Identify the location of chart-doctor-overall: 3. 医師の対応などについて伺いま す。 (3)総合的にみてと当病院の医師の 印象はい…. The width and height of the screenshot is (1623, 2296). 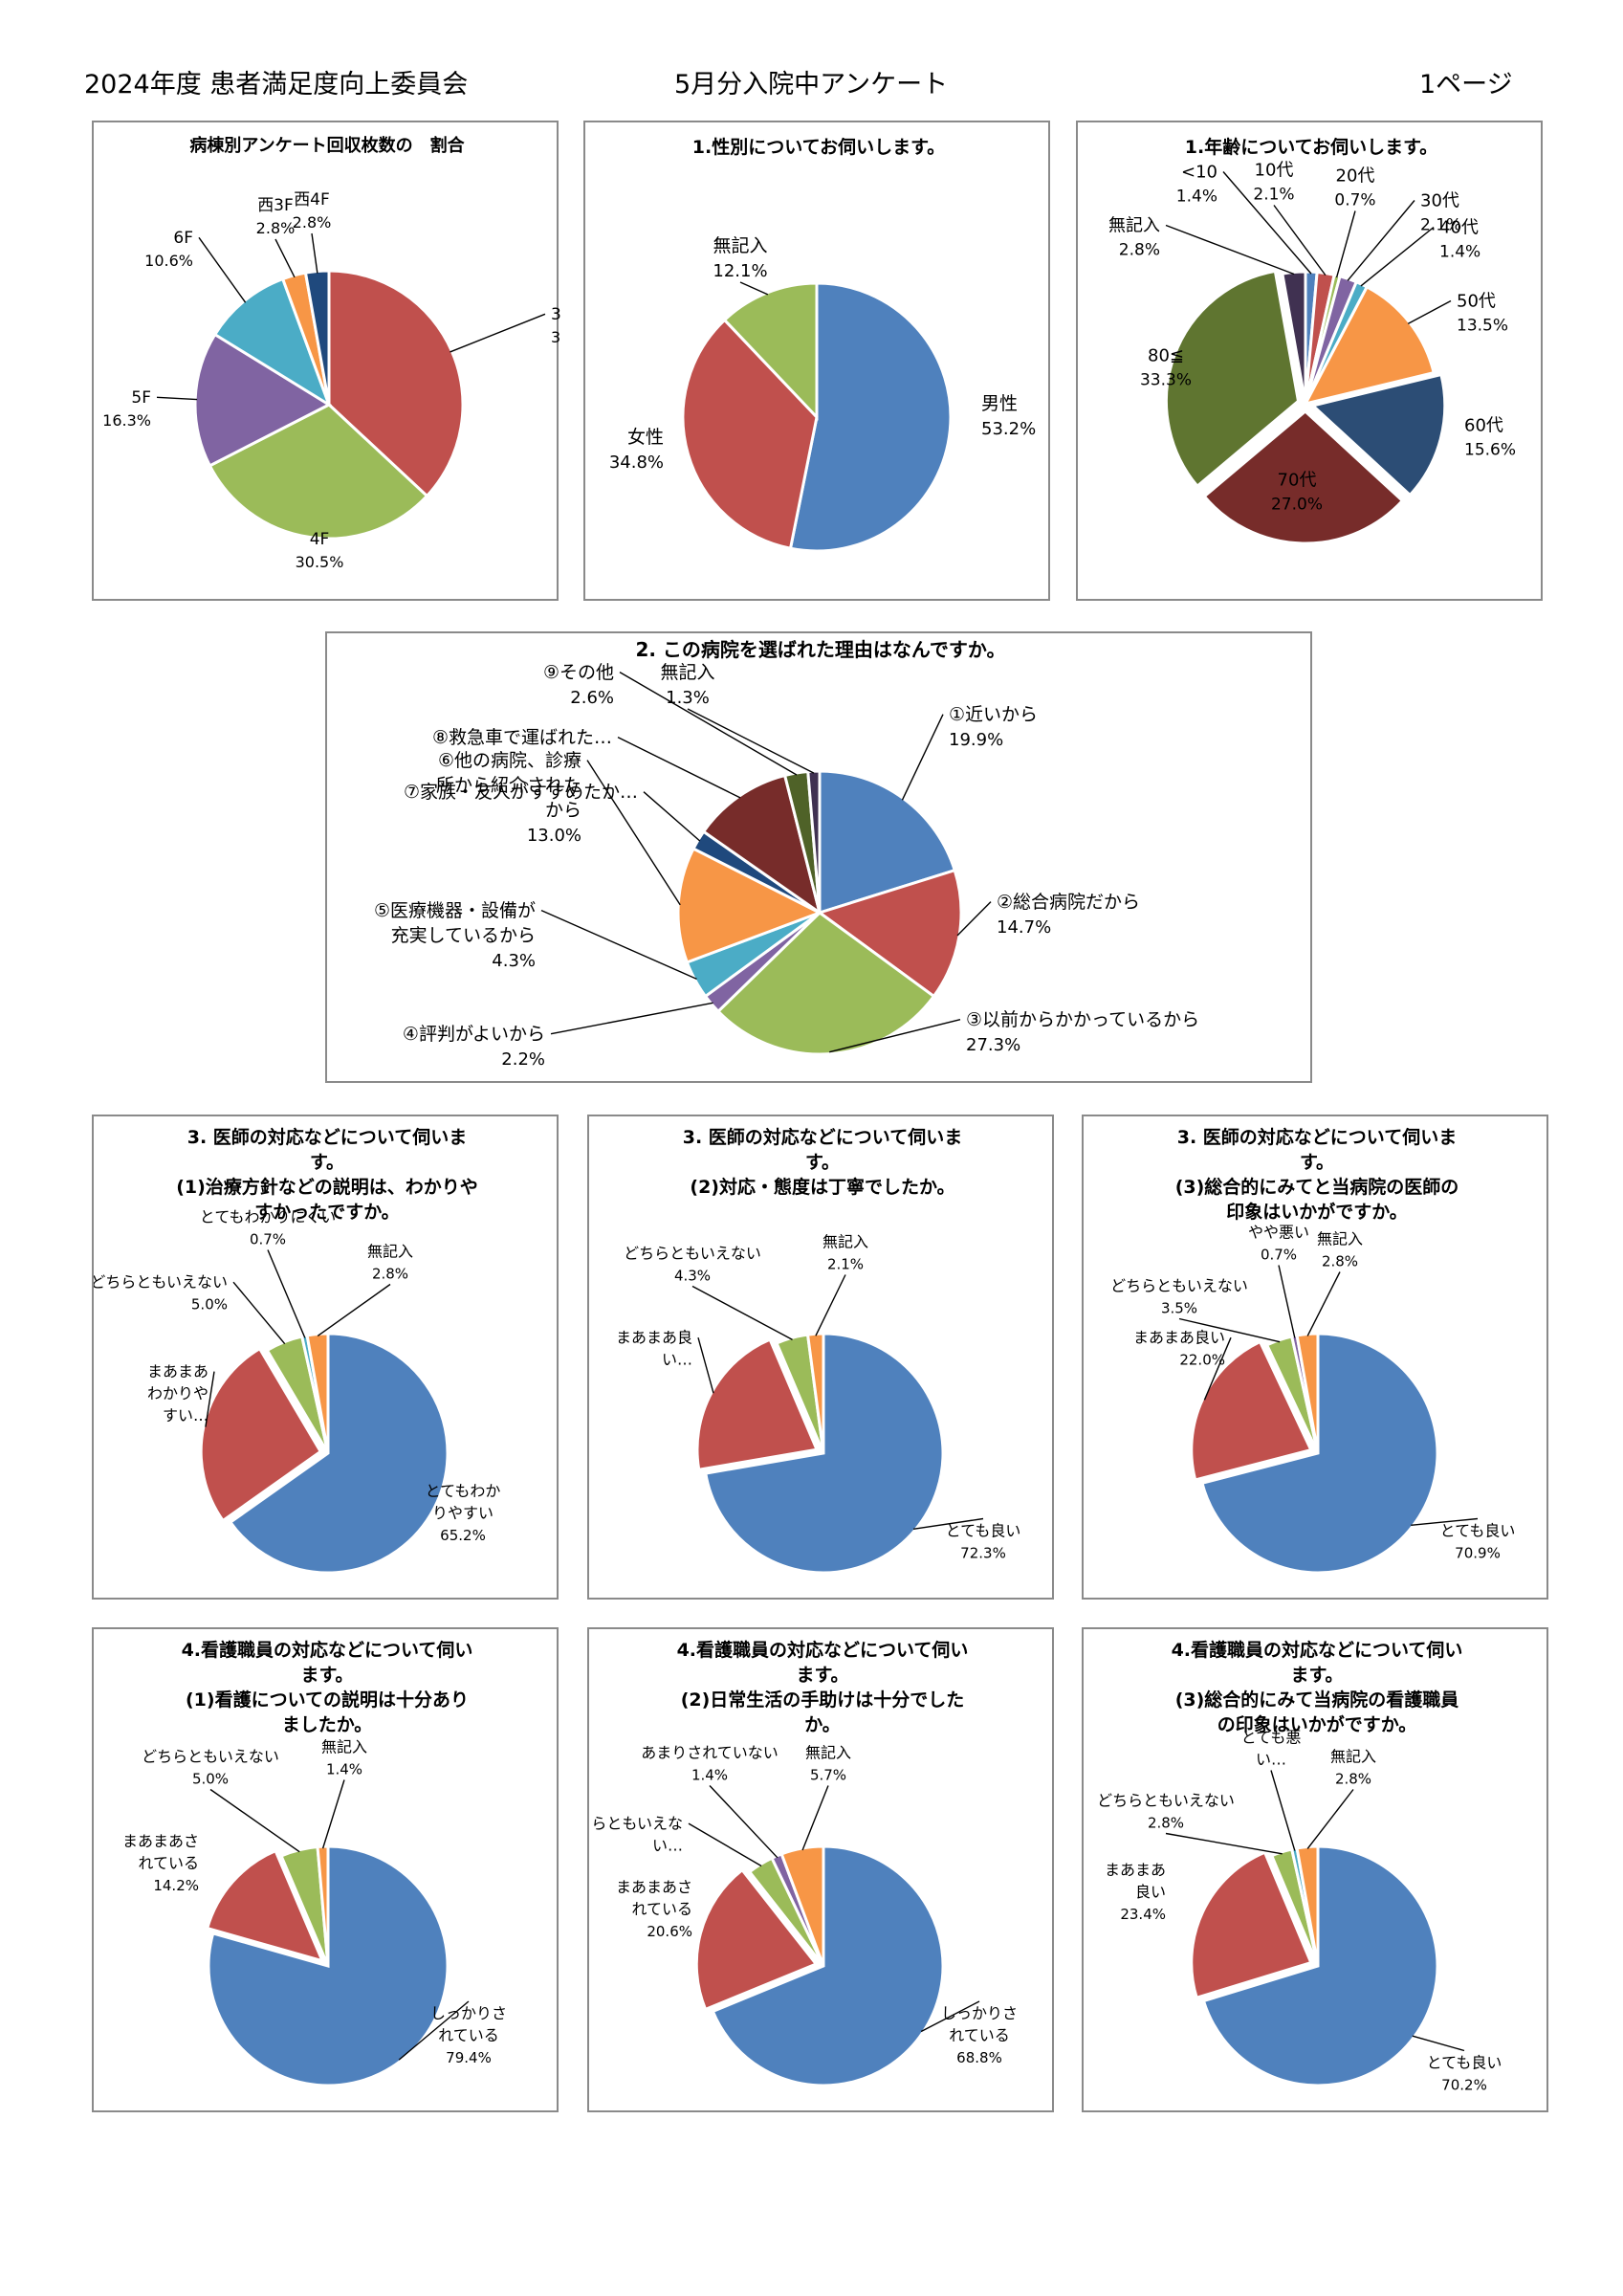
(1315, 1357).